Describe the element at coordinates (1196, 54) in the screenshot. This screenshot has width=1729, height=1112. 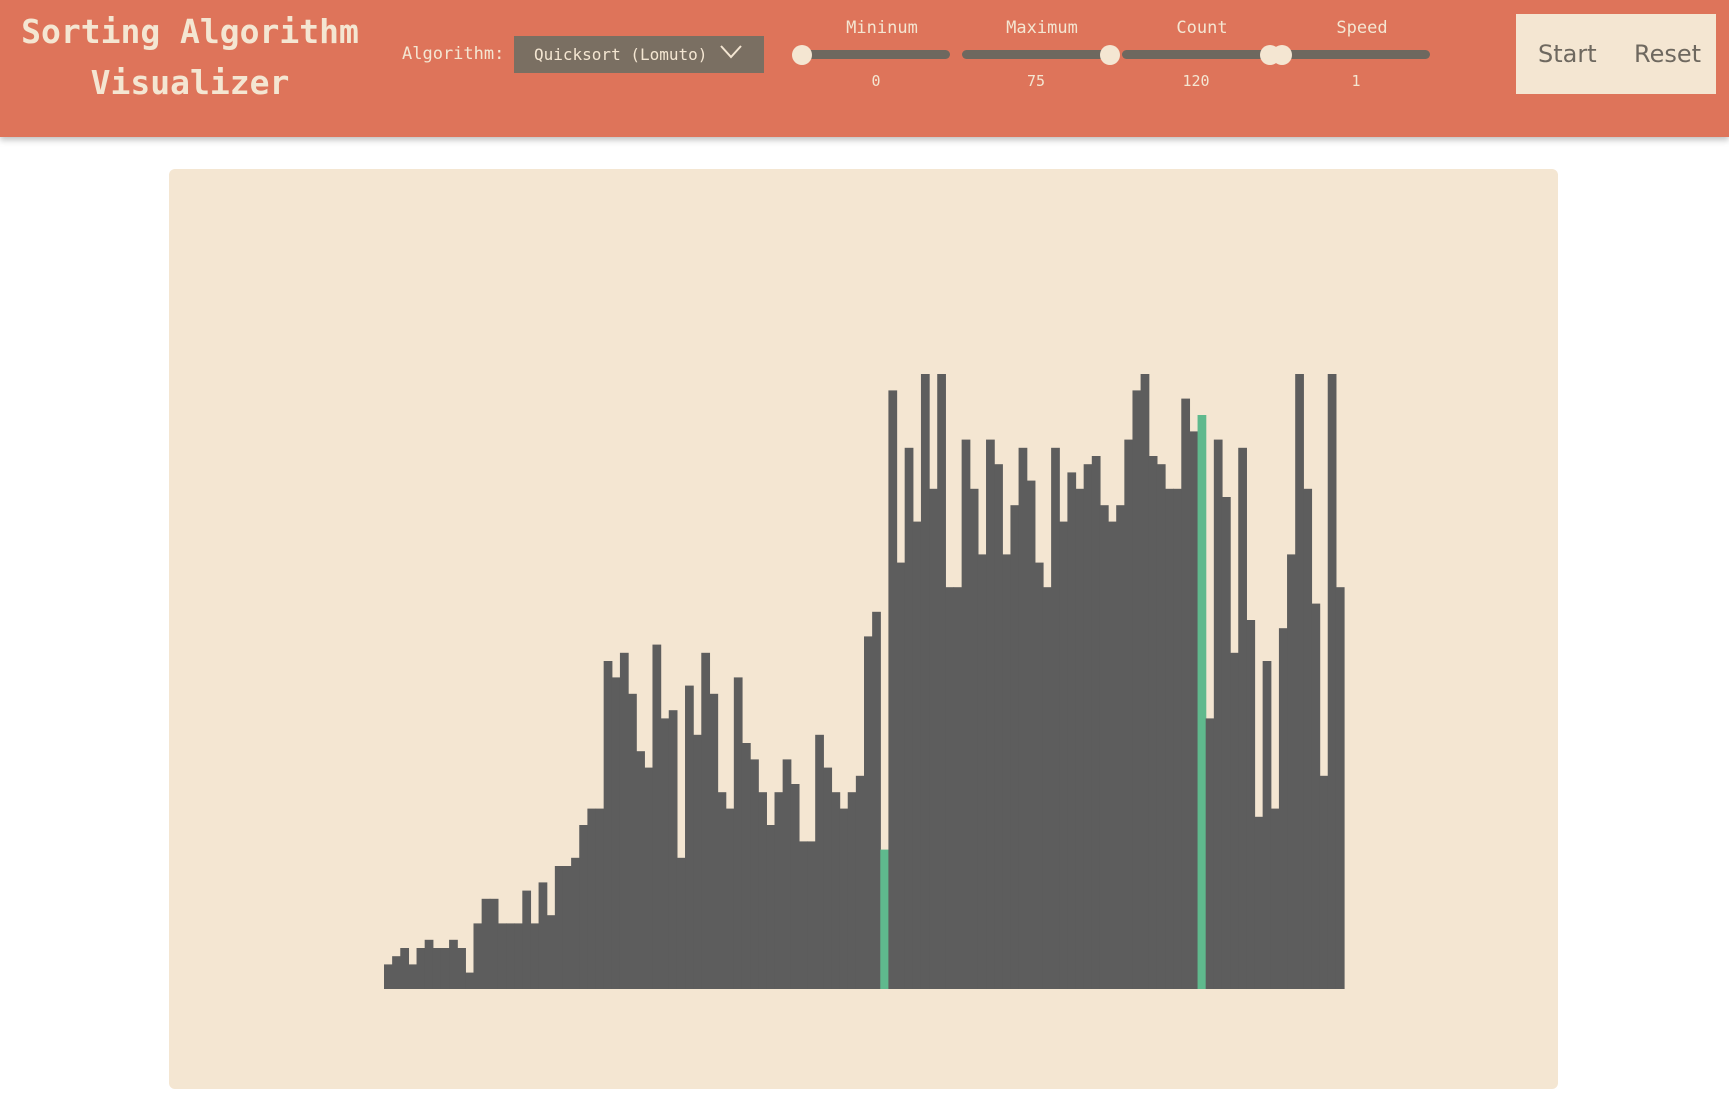
I see `slider-count-track` at that location.